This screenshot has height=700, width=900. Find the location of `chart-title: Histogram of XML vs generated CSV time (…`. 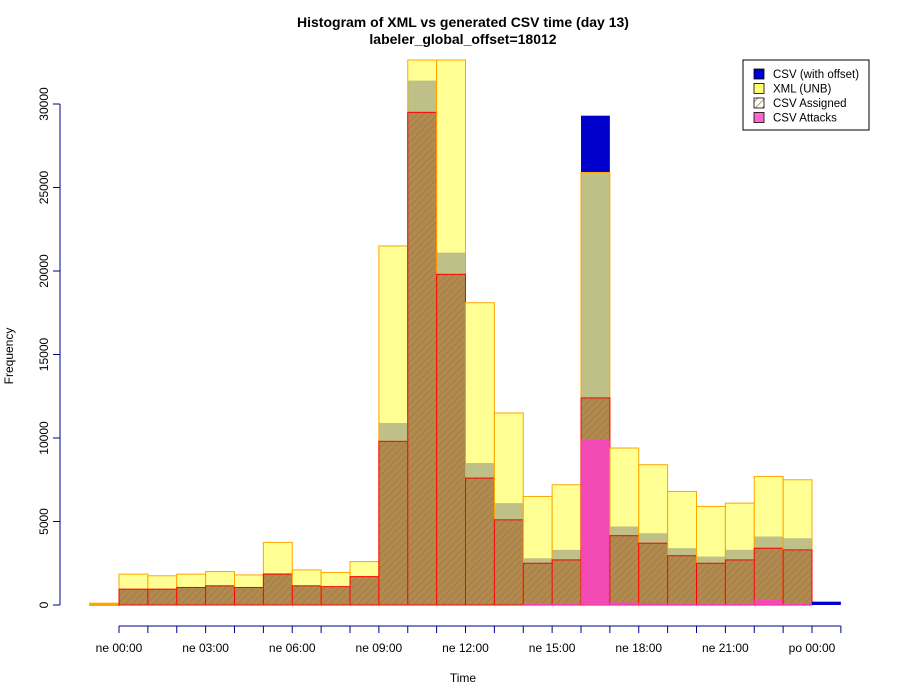

chart-title: Histogram of XML vs generated CSV time (… is located at coordinates (463, 22).